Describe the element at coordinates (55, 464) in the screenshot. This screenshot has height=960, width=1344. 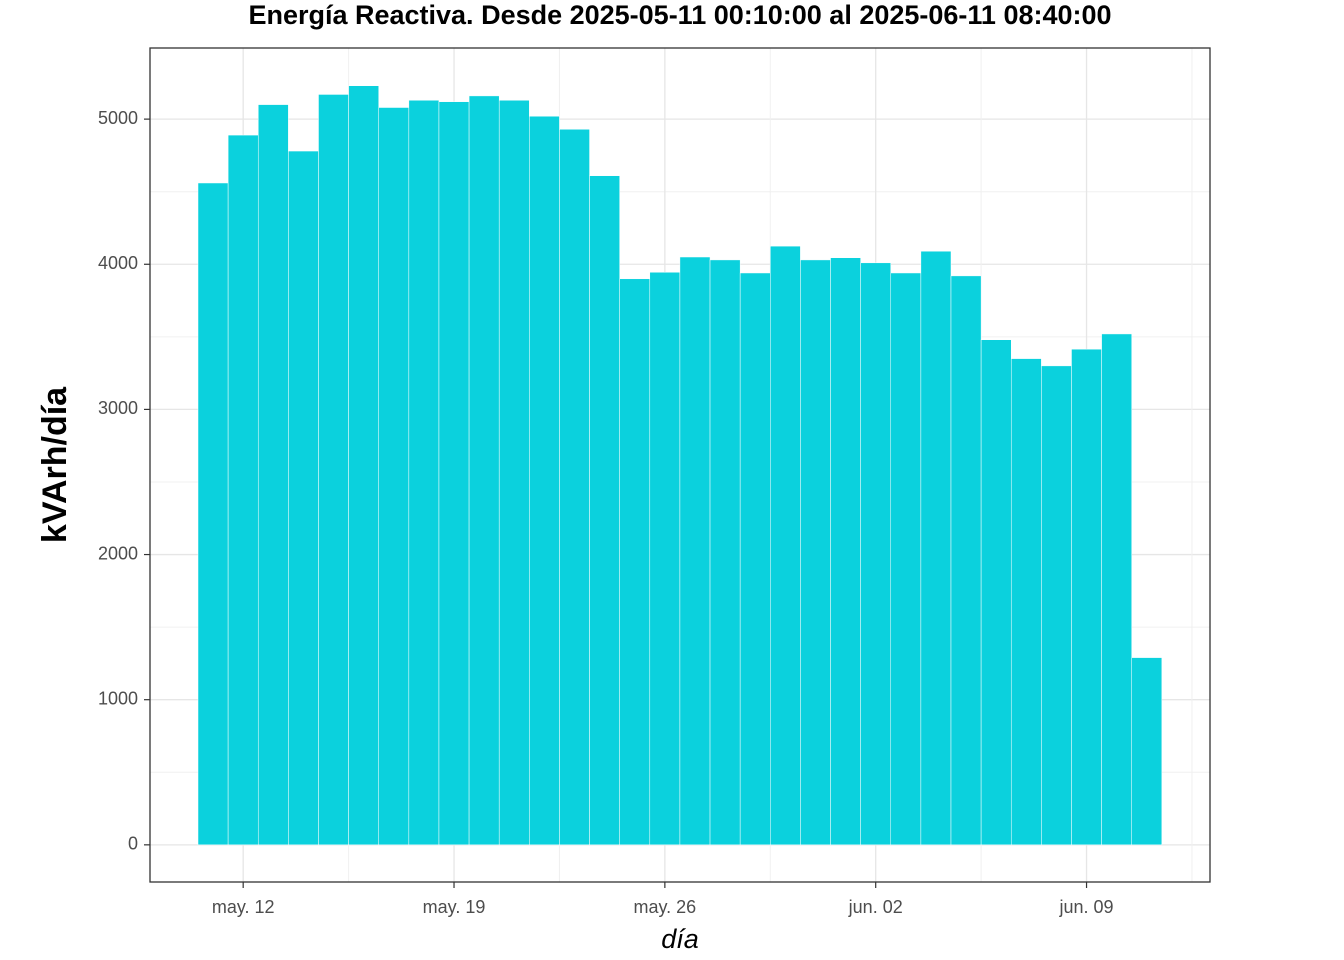
I see `y-axis-label: kVArh/día` at that location.